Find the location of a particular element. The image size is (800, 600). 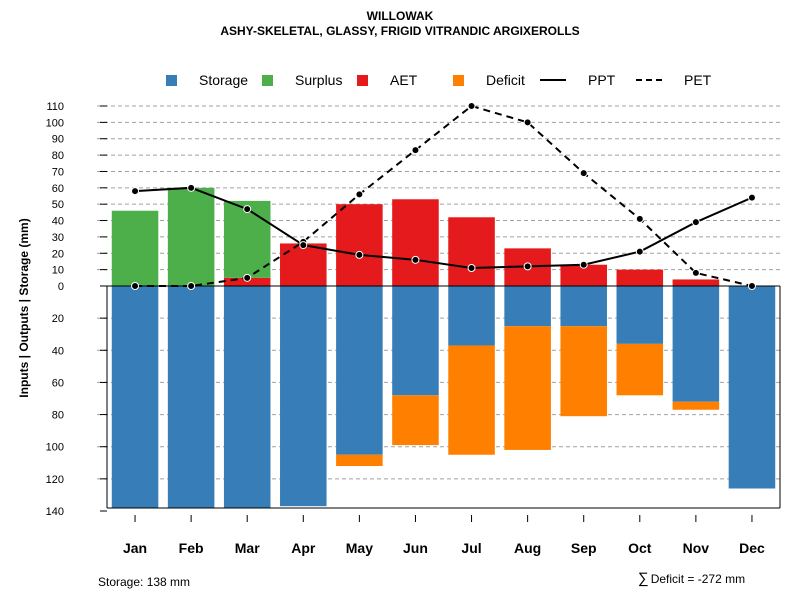

y-tick-label: 140 is located at coordinates (55, 512).